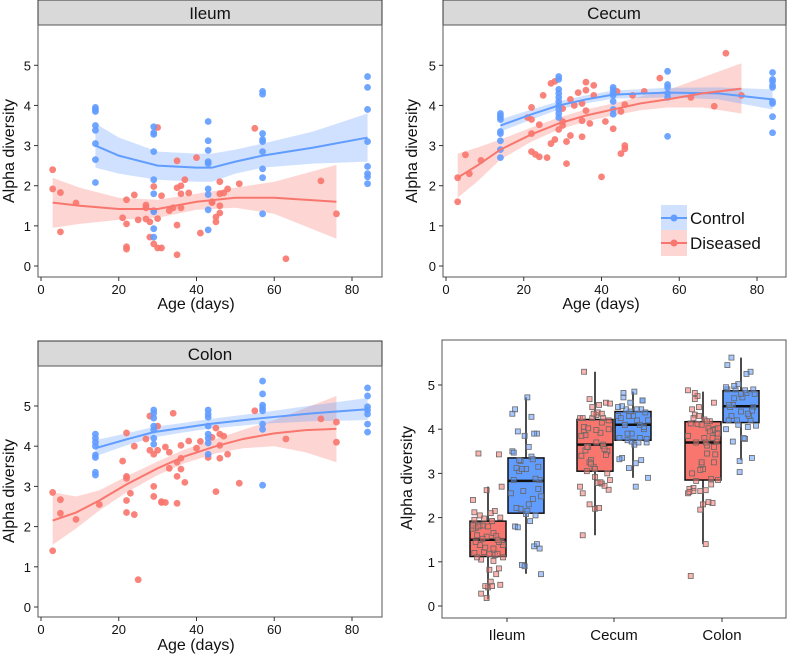  What do you see at coordinates (524, 289) in the screenshot?
I see `x-tick-label-cecum: 20` at bounding box center [524, 289].